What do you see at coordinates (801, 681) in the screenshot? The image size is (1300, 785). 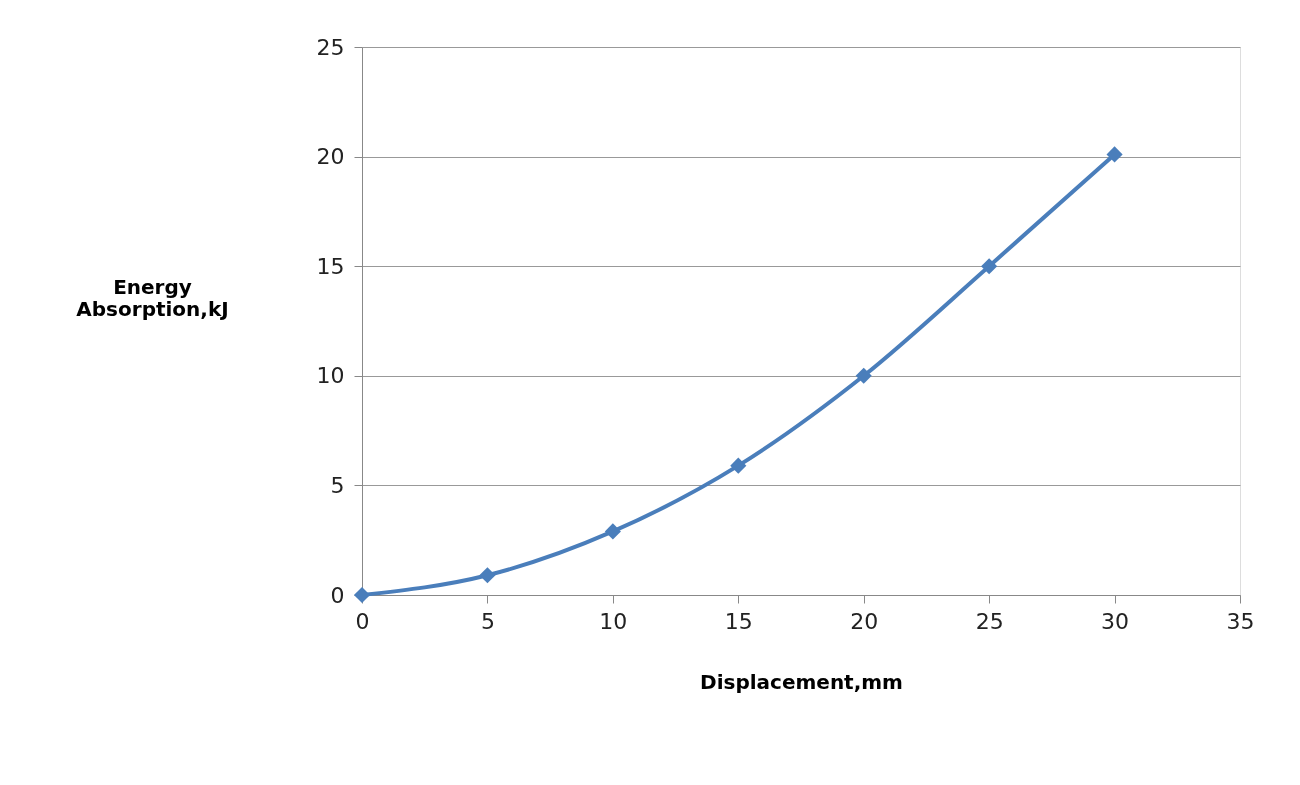 I see `x-axis-title: Displacement,mm` at bounding box center [801, 681].